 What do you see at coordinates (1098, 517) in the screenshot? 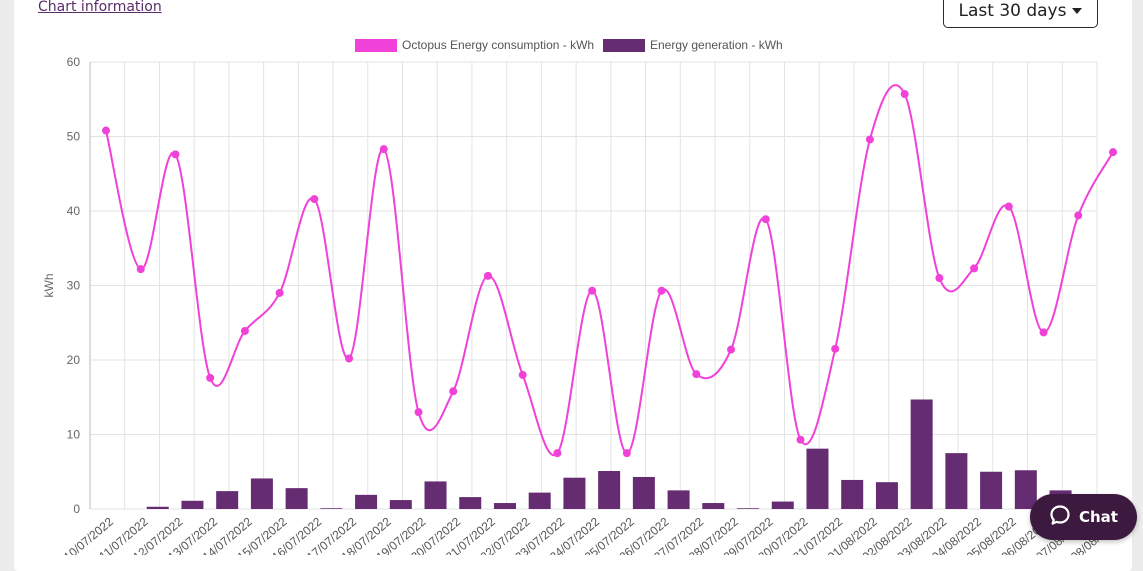
I see `chat-label: Chat` at bounding box center [1098, 517].